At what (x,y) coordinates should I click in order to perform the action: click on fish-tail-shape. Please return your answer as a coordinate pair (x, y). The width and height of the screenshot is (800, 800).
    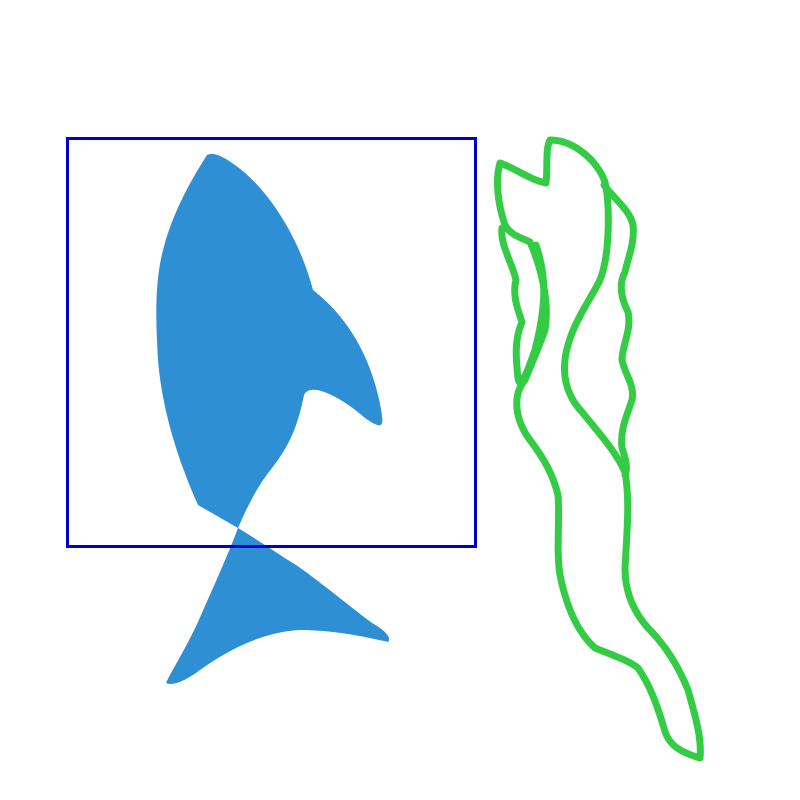
    Looking at the image, I should click on (278, 606).